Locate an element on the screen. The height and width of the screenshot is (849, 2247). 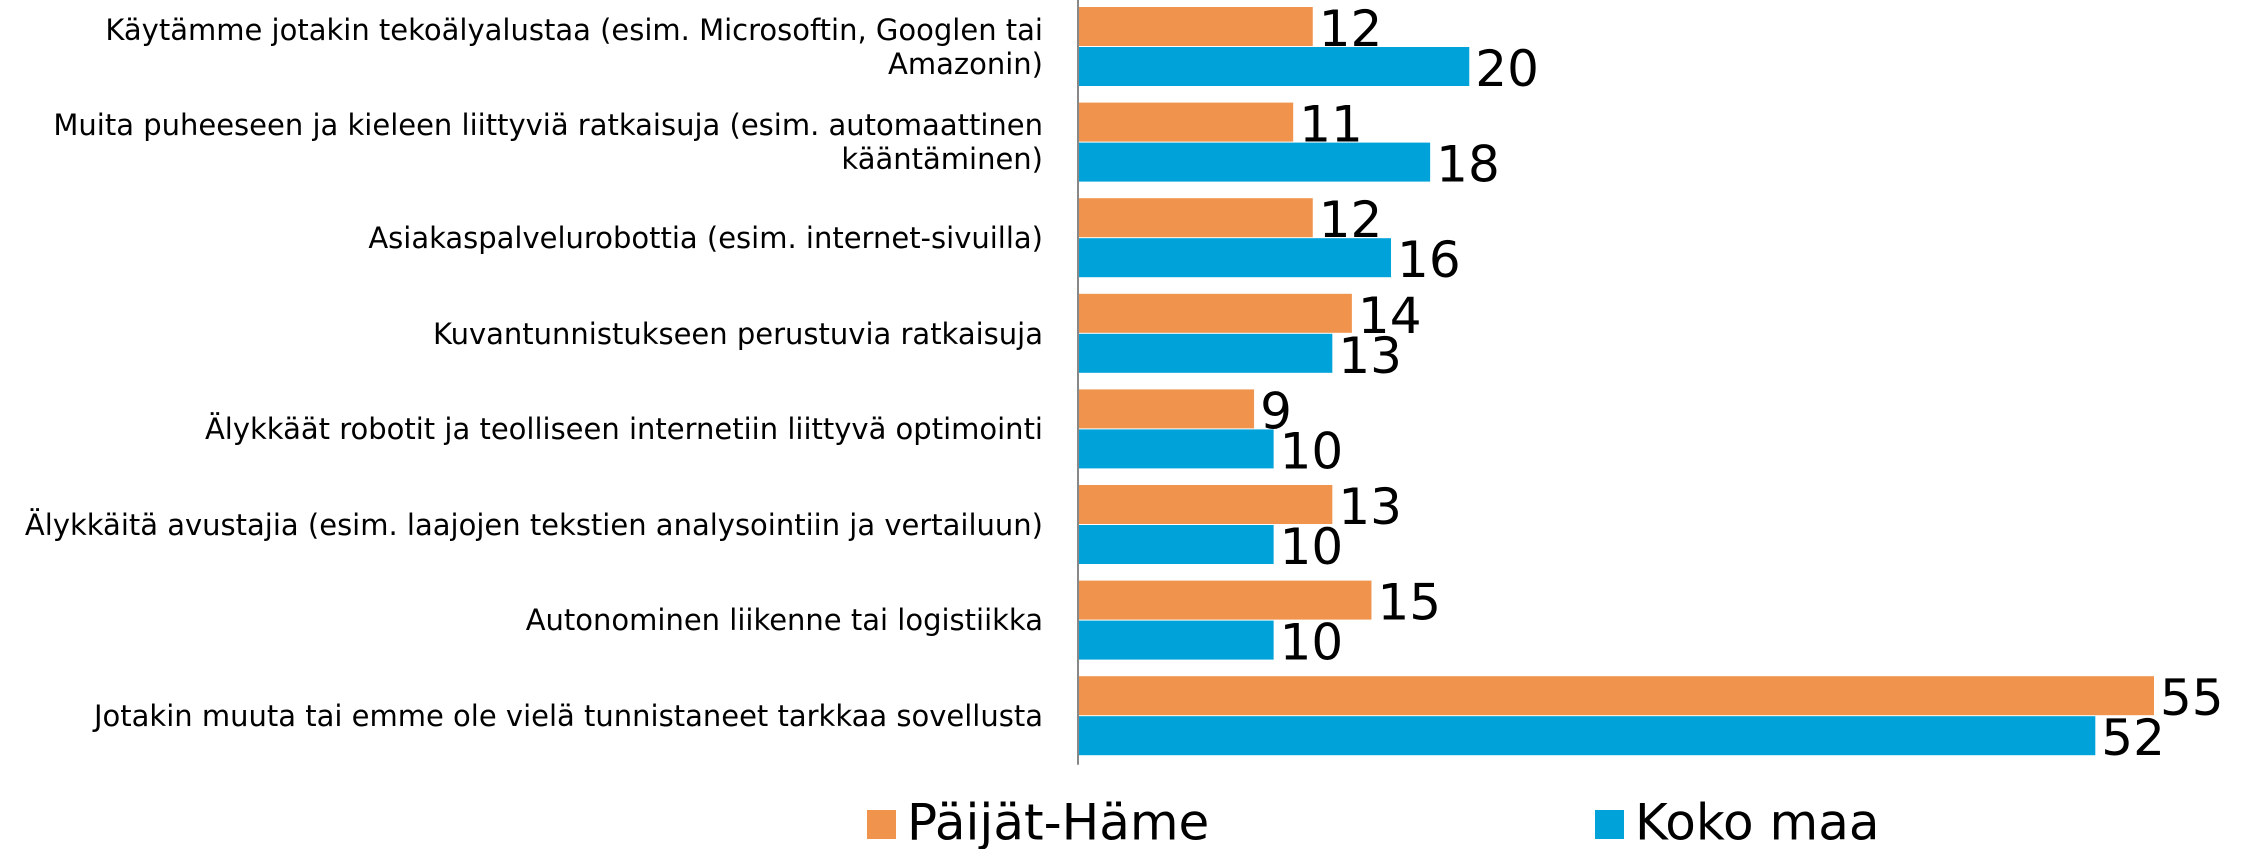
value-label: 20 is located at coordinates (1507, 69).